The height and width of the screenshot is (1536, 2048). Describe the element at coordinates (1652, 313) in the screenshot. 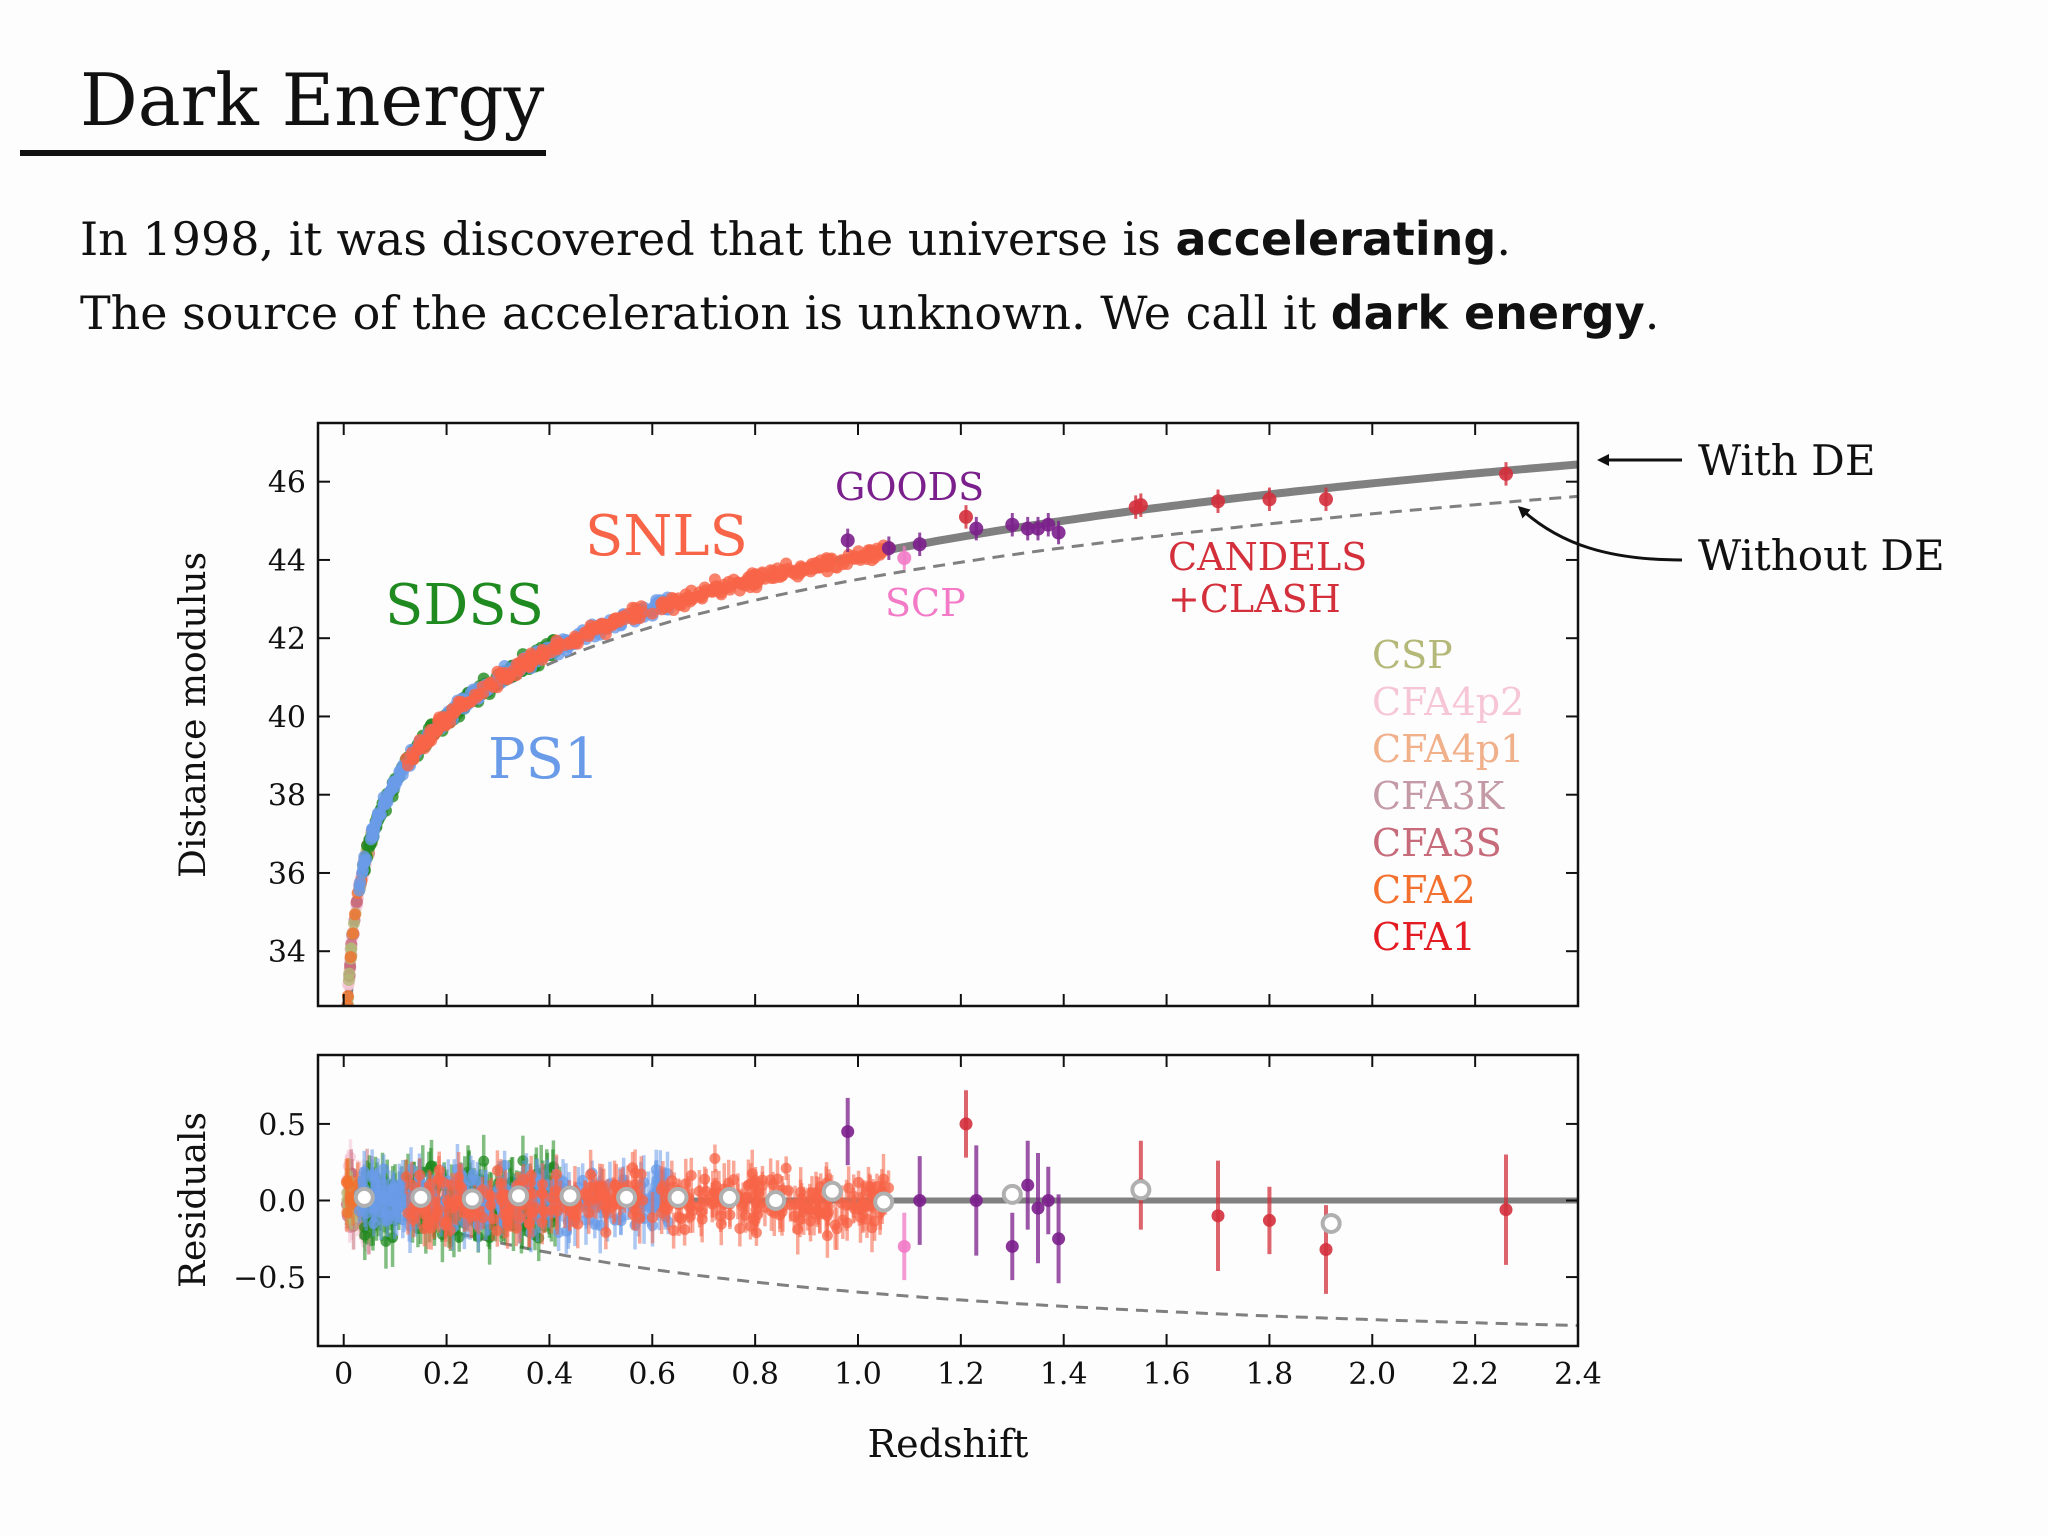

I see `intro-line-2-end: .` at that location.